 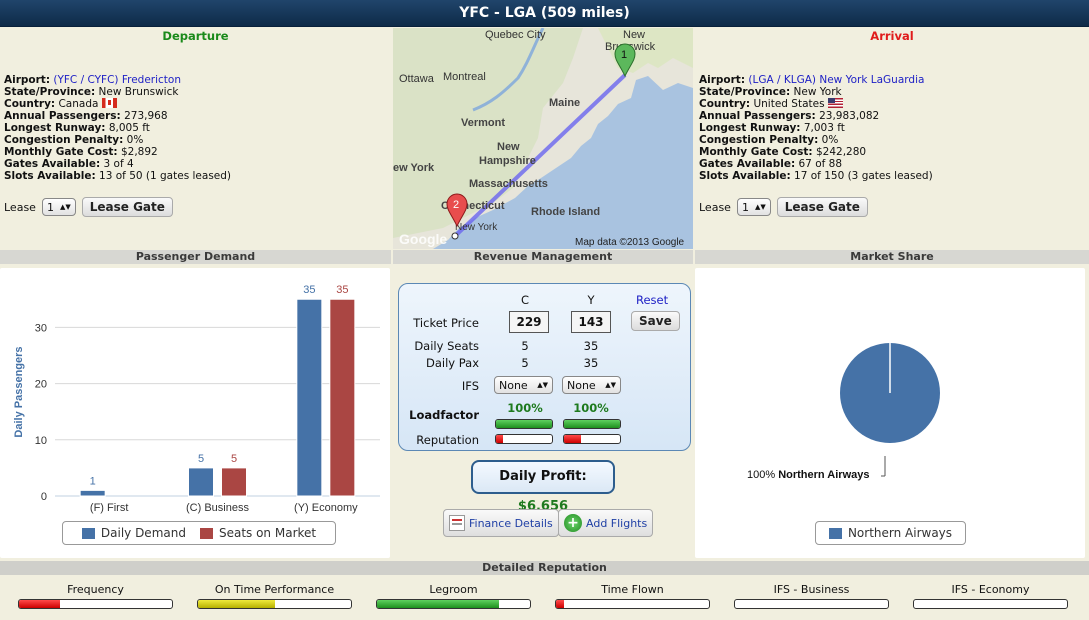 What do you see at coordinates (591, 322) in the screenshot?
I see `price-y-input: 143` at bounding box center [591, 322].